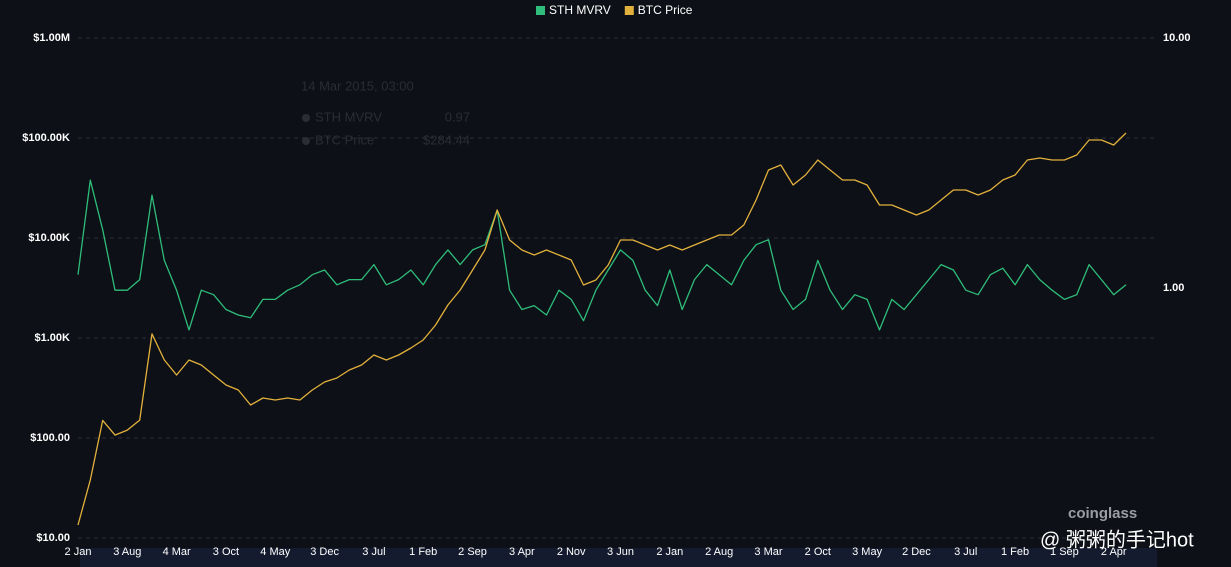 The height and width of the screenshot is (567, 1231). Describe the element at coordinates (348, 116) in the screenshot. I see `tooltip-name: STH MVRV` at that location.